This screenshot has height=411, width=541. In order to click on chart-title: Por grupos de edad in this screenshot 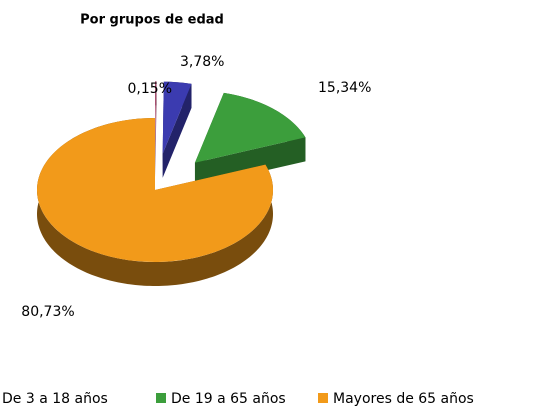, I will do `click(152, 20)`.